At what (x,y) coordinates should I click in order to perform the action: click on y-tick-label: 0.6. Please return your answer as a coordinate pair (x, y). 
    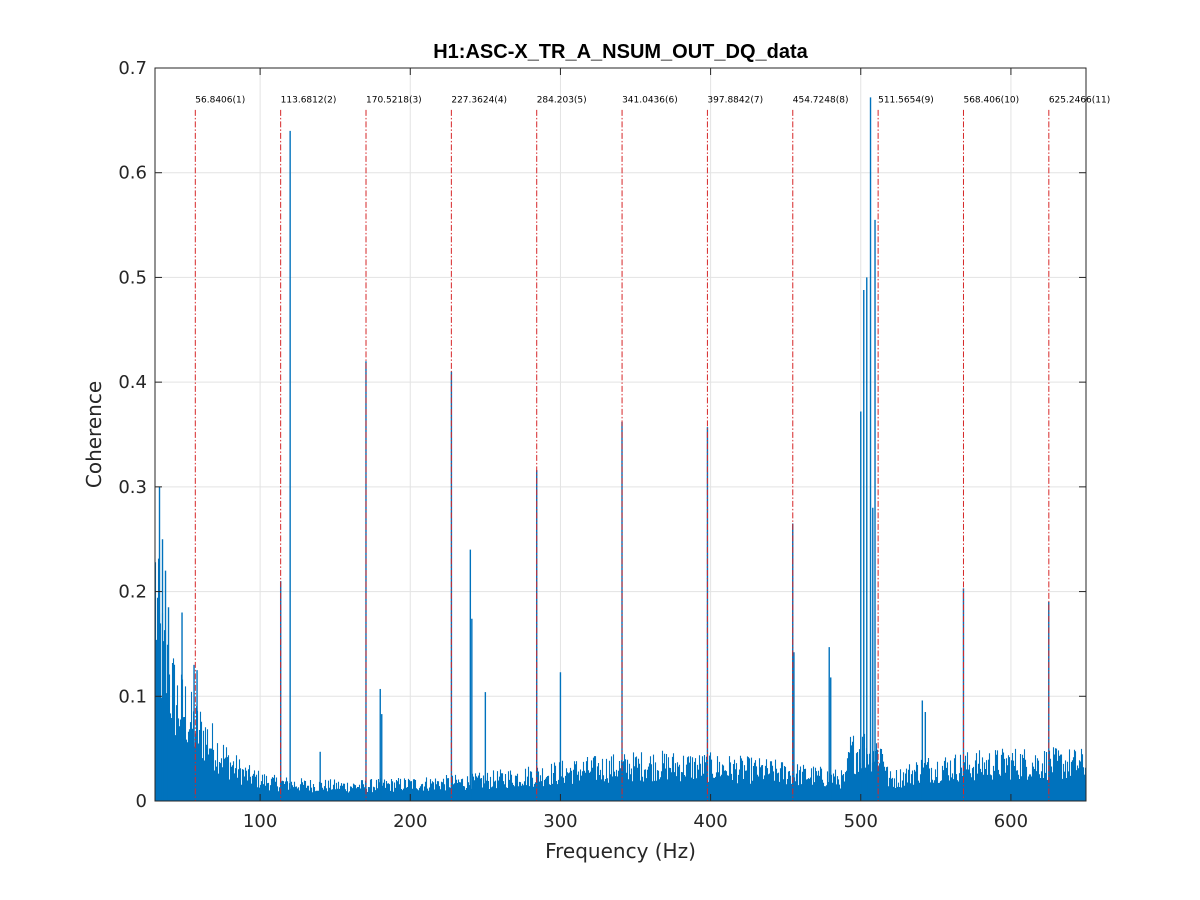
    Looking at the image, I should click on (132, 173).